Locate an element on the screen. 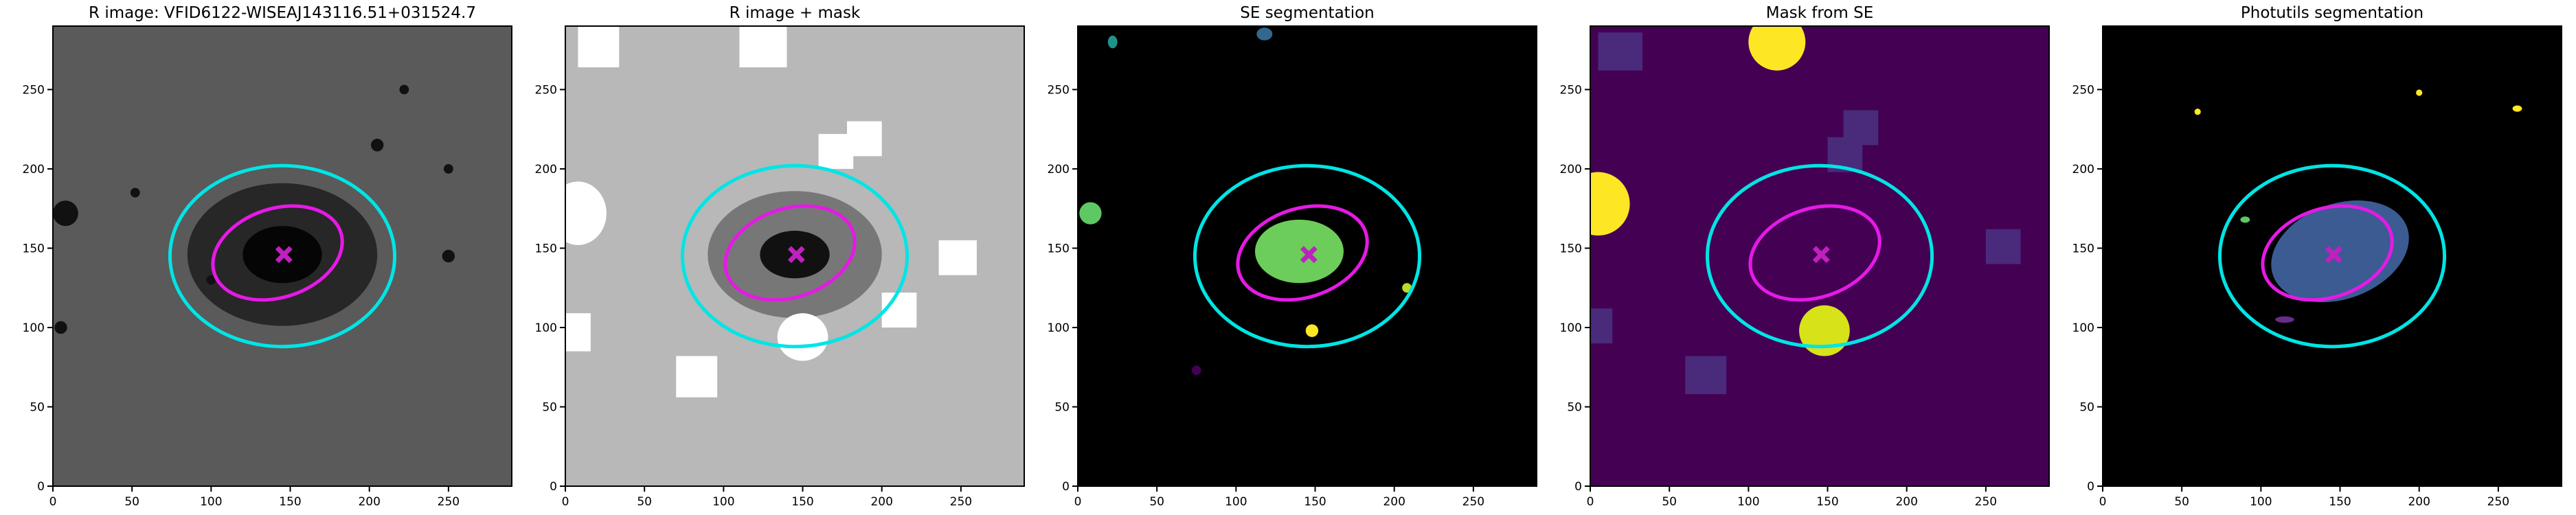  panel-title: Photutils segmentation is located at coordinates (2332, 13).